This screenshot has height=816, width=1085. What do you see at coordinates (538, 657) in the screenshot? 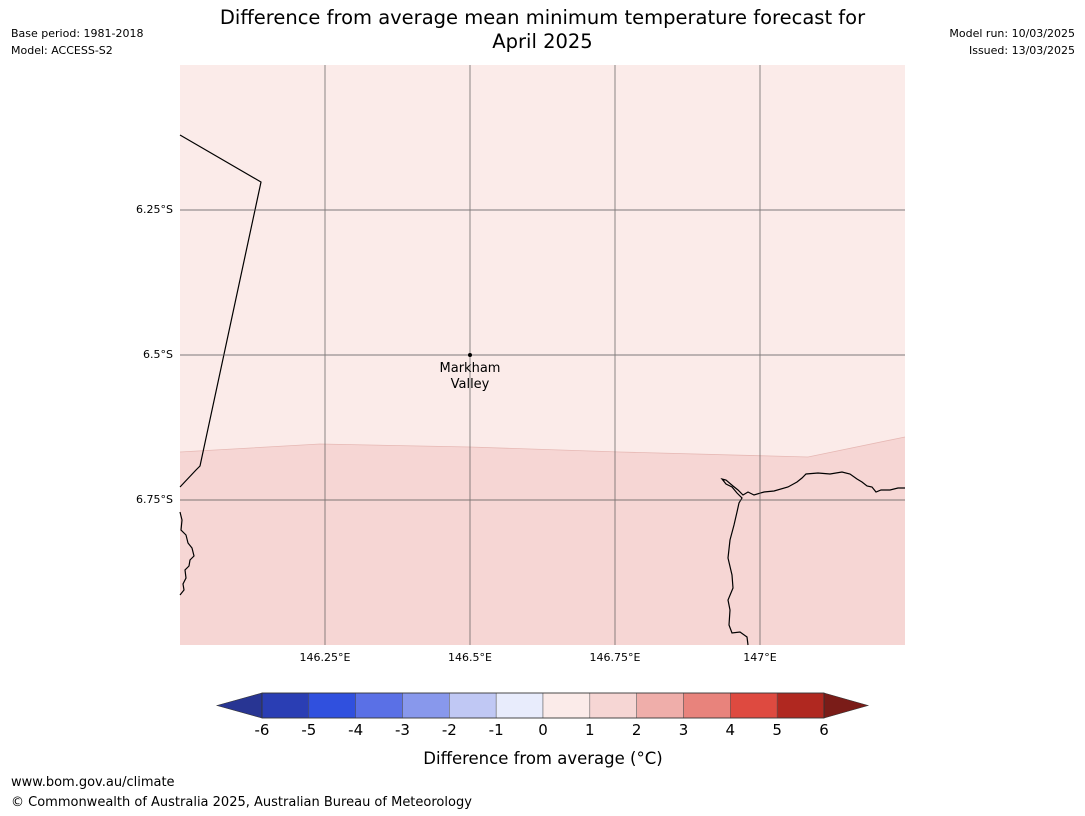
I see `longitude-labels: 146.25°E 146.5°E 146.75°E 147°E` at bounding box center [538, 657].